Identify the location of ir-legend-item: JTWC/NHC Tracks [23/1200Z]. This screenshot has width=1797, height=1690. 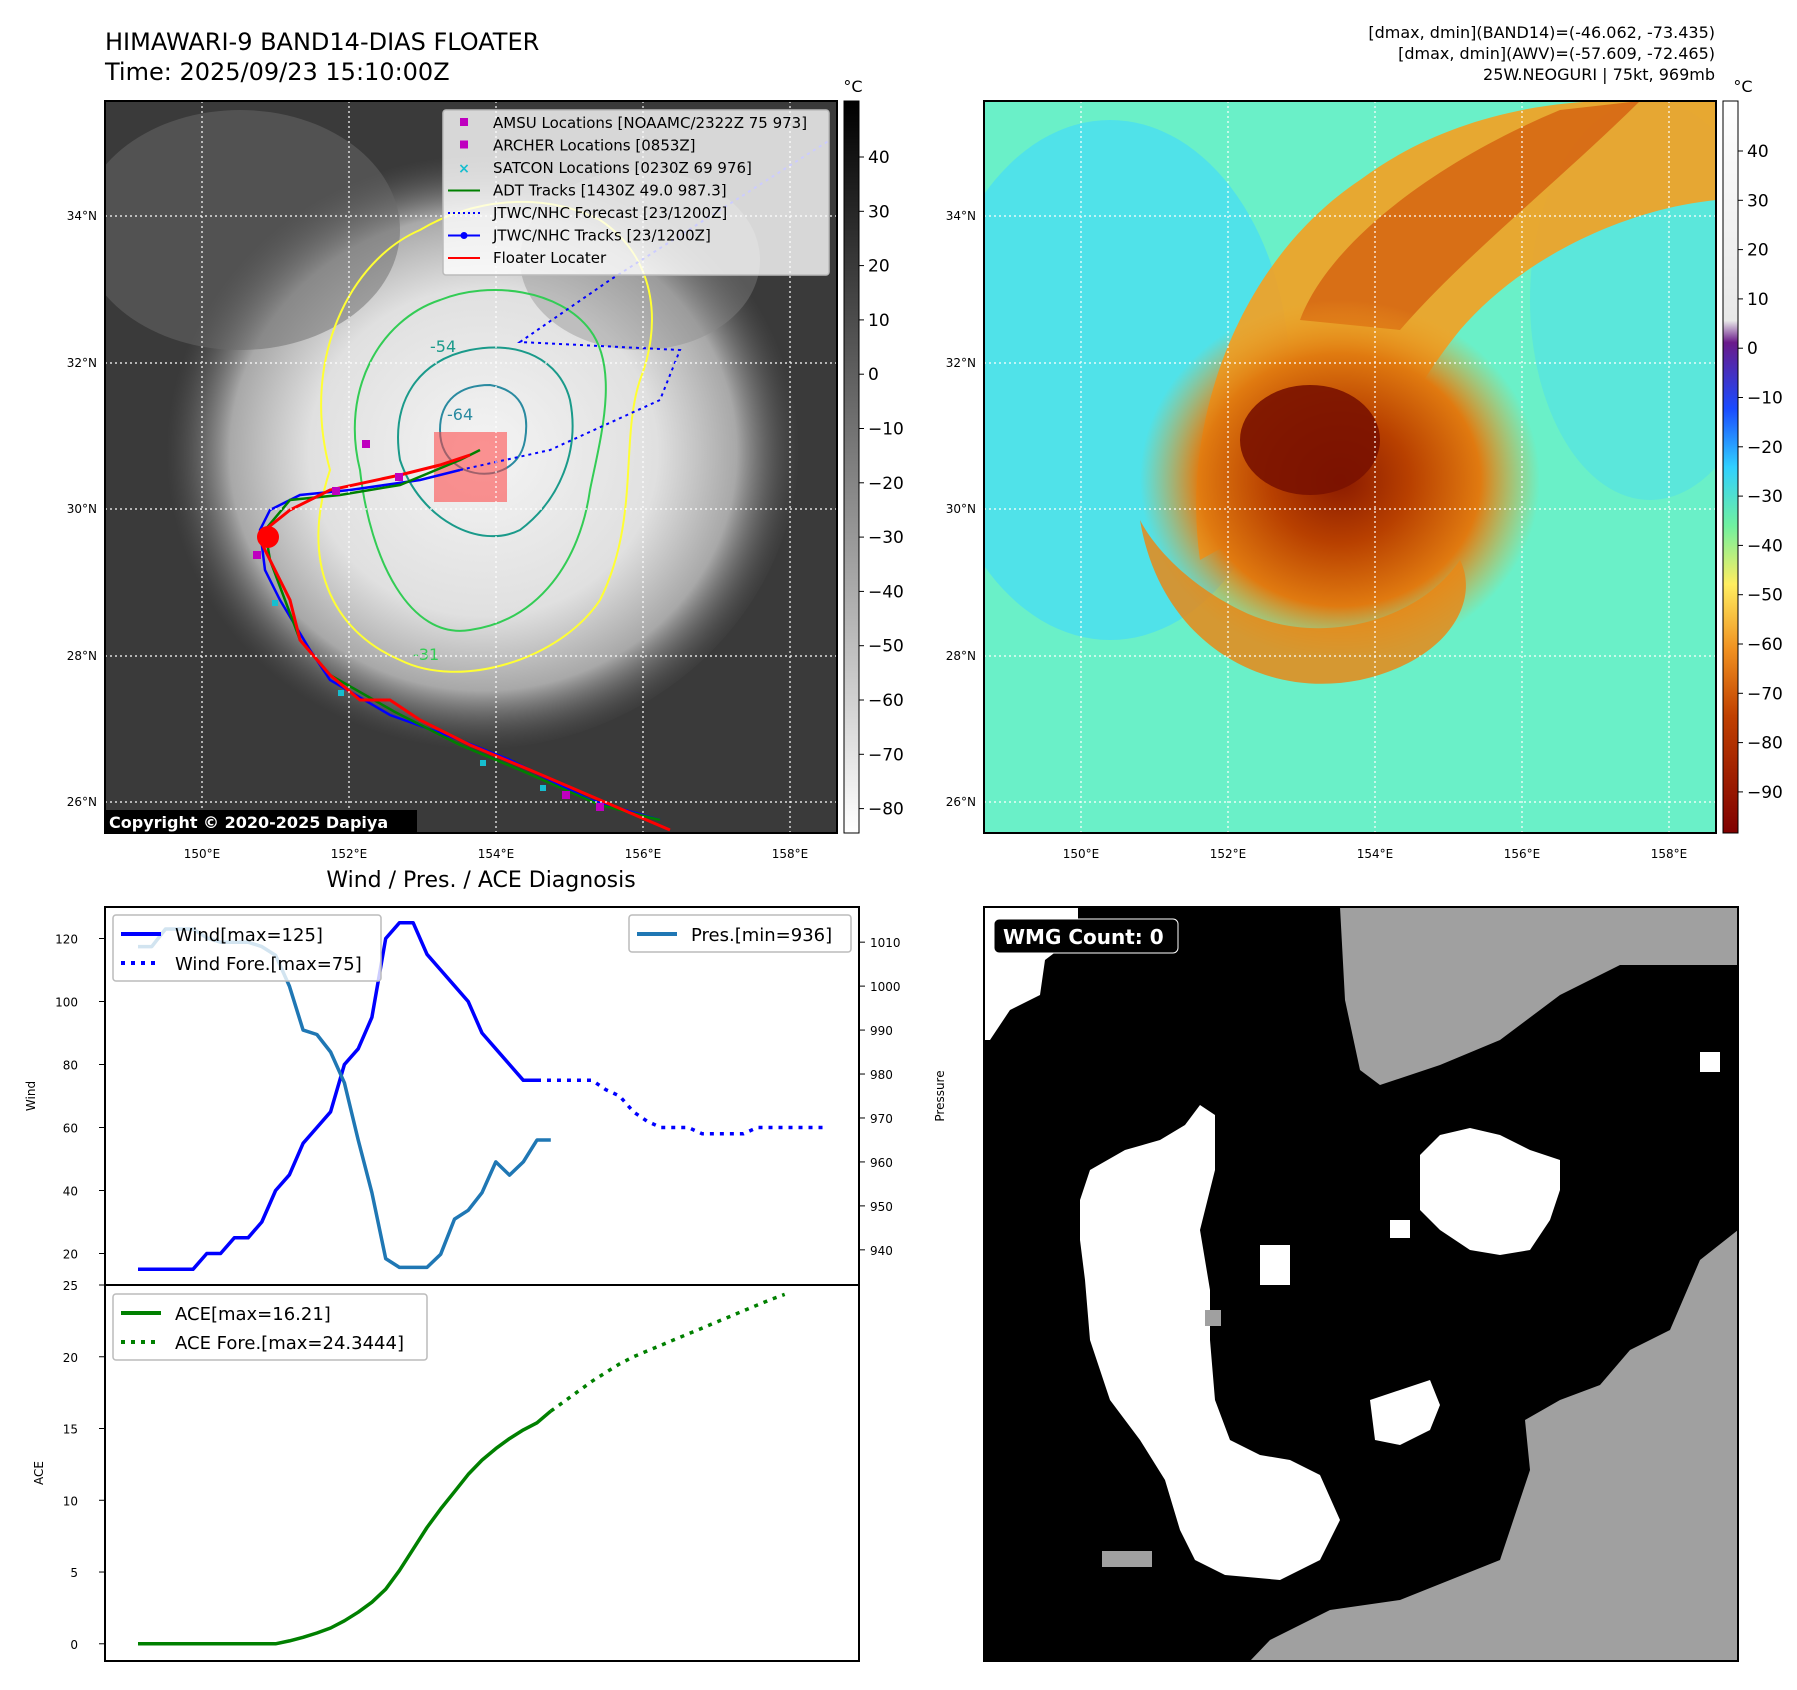
(579, 236).